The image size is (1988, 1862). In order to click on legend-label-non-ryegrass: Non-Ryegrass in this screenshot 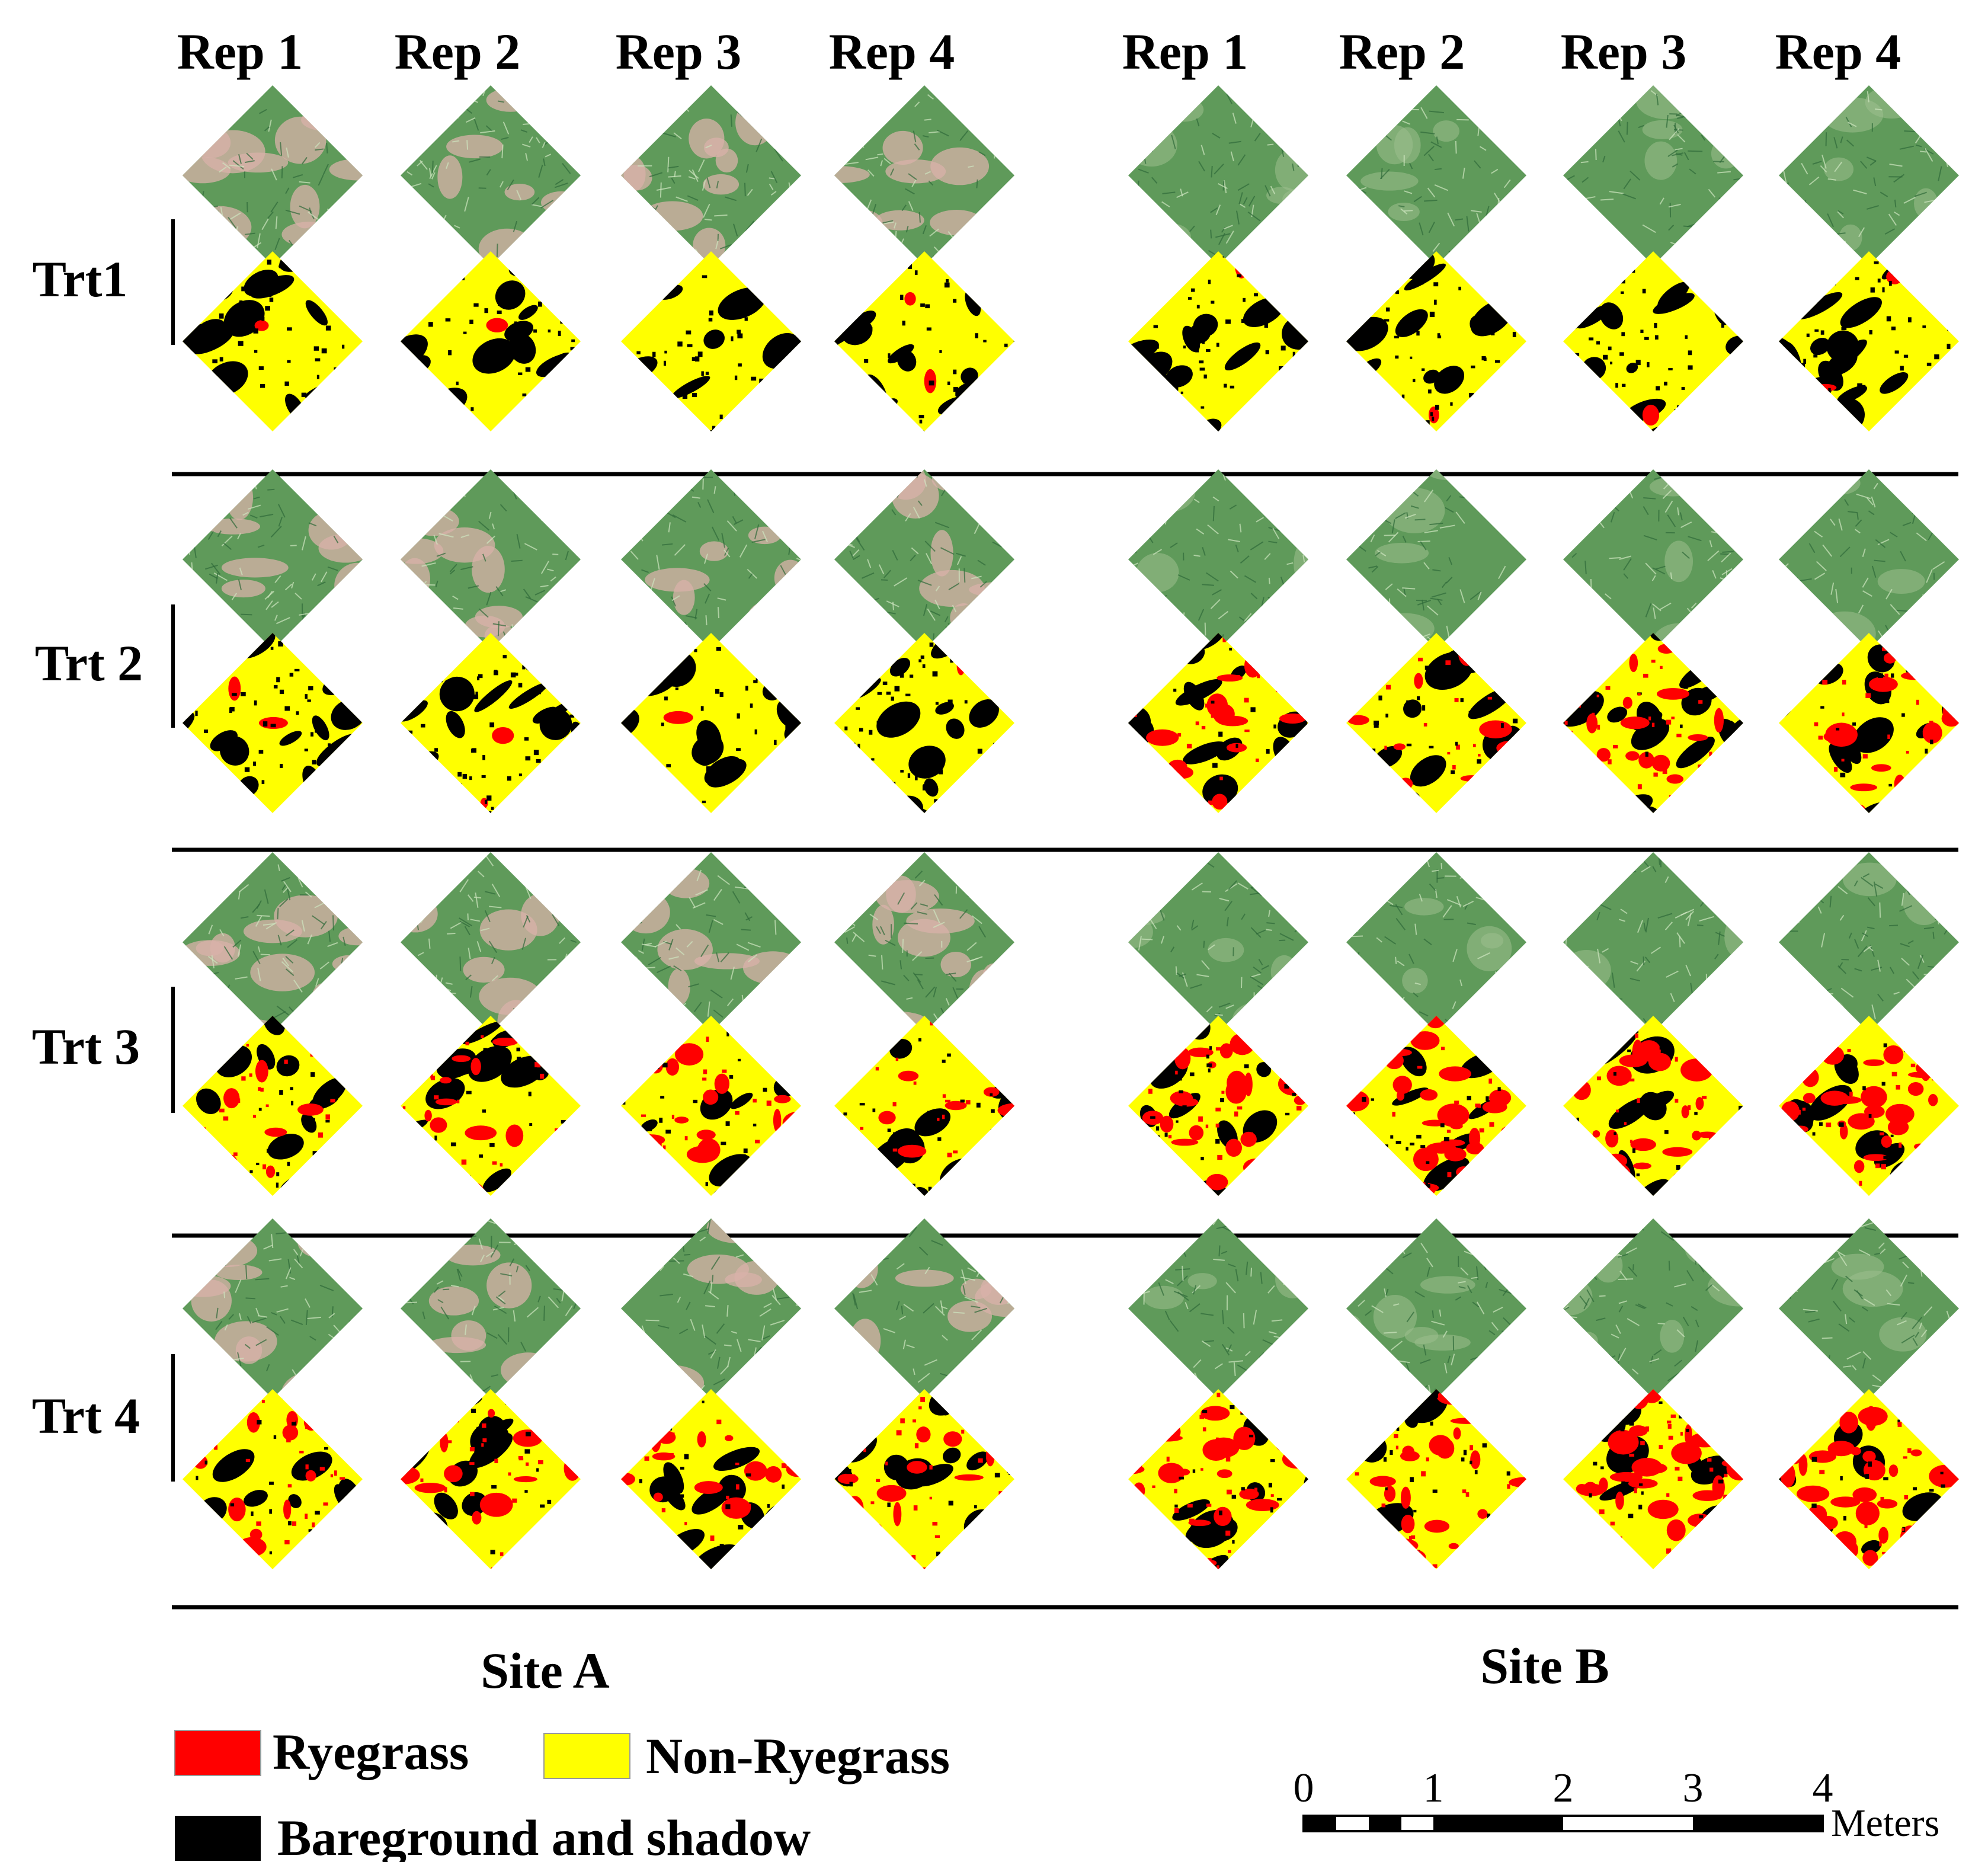, I will do `click(798, 1755)`.